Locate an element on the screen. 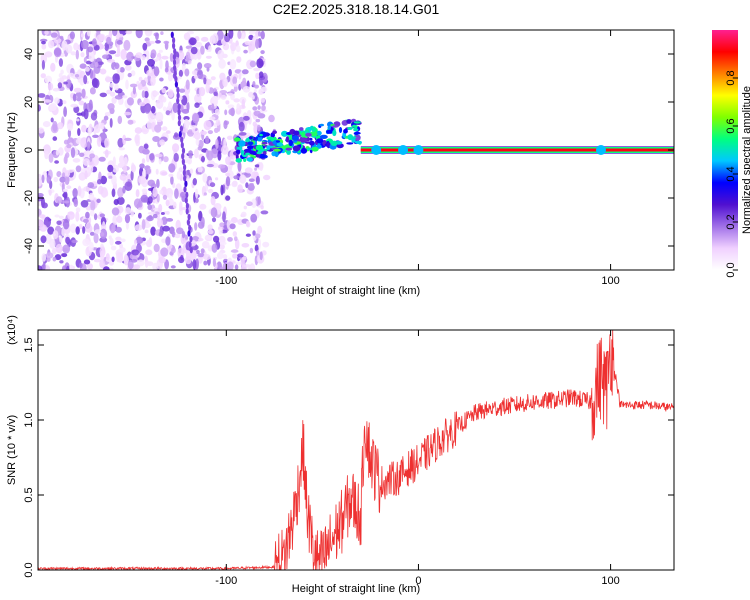  colorbar-tick-label: 0.6 is located at coordinates (731, 125).